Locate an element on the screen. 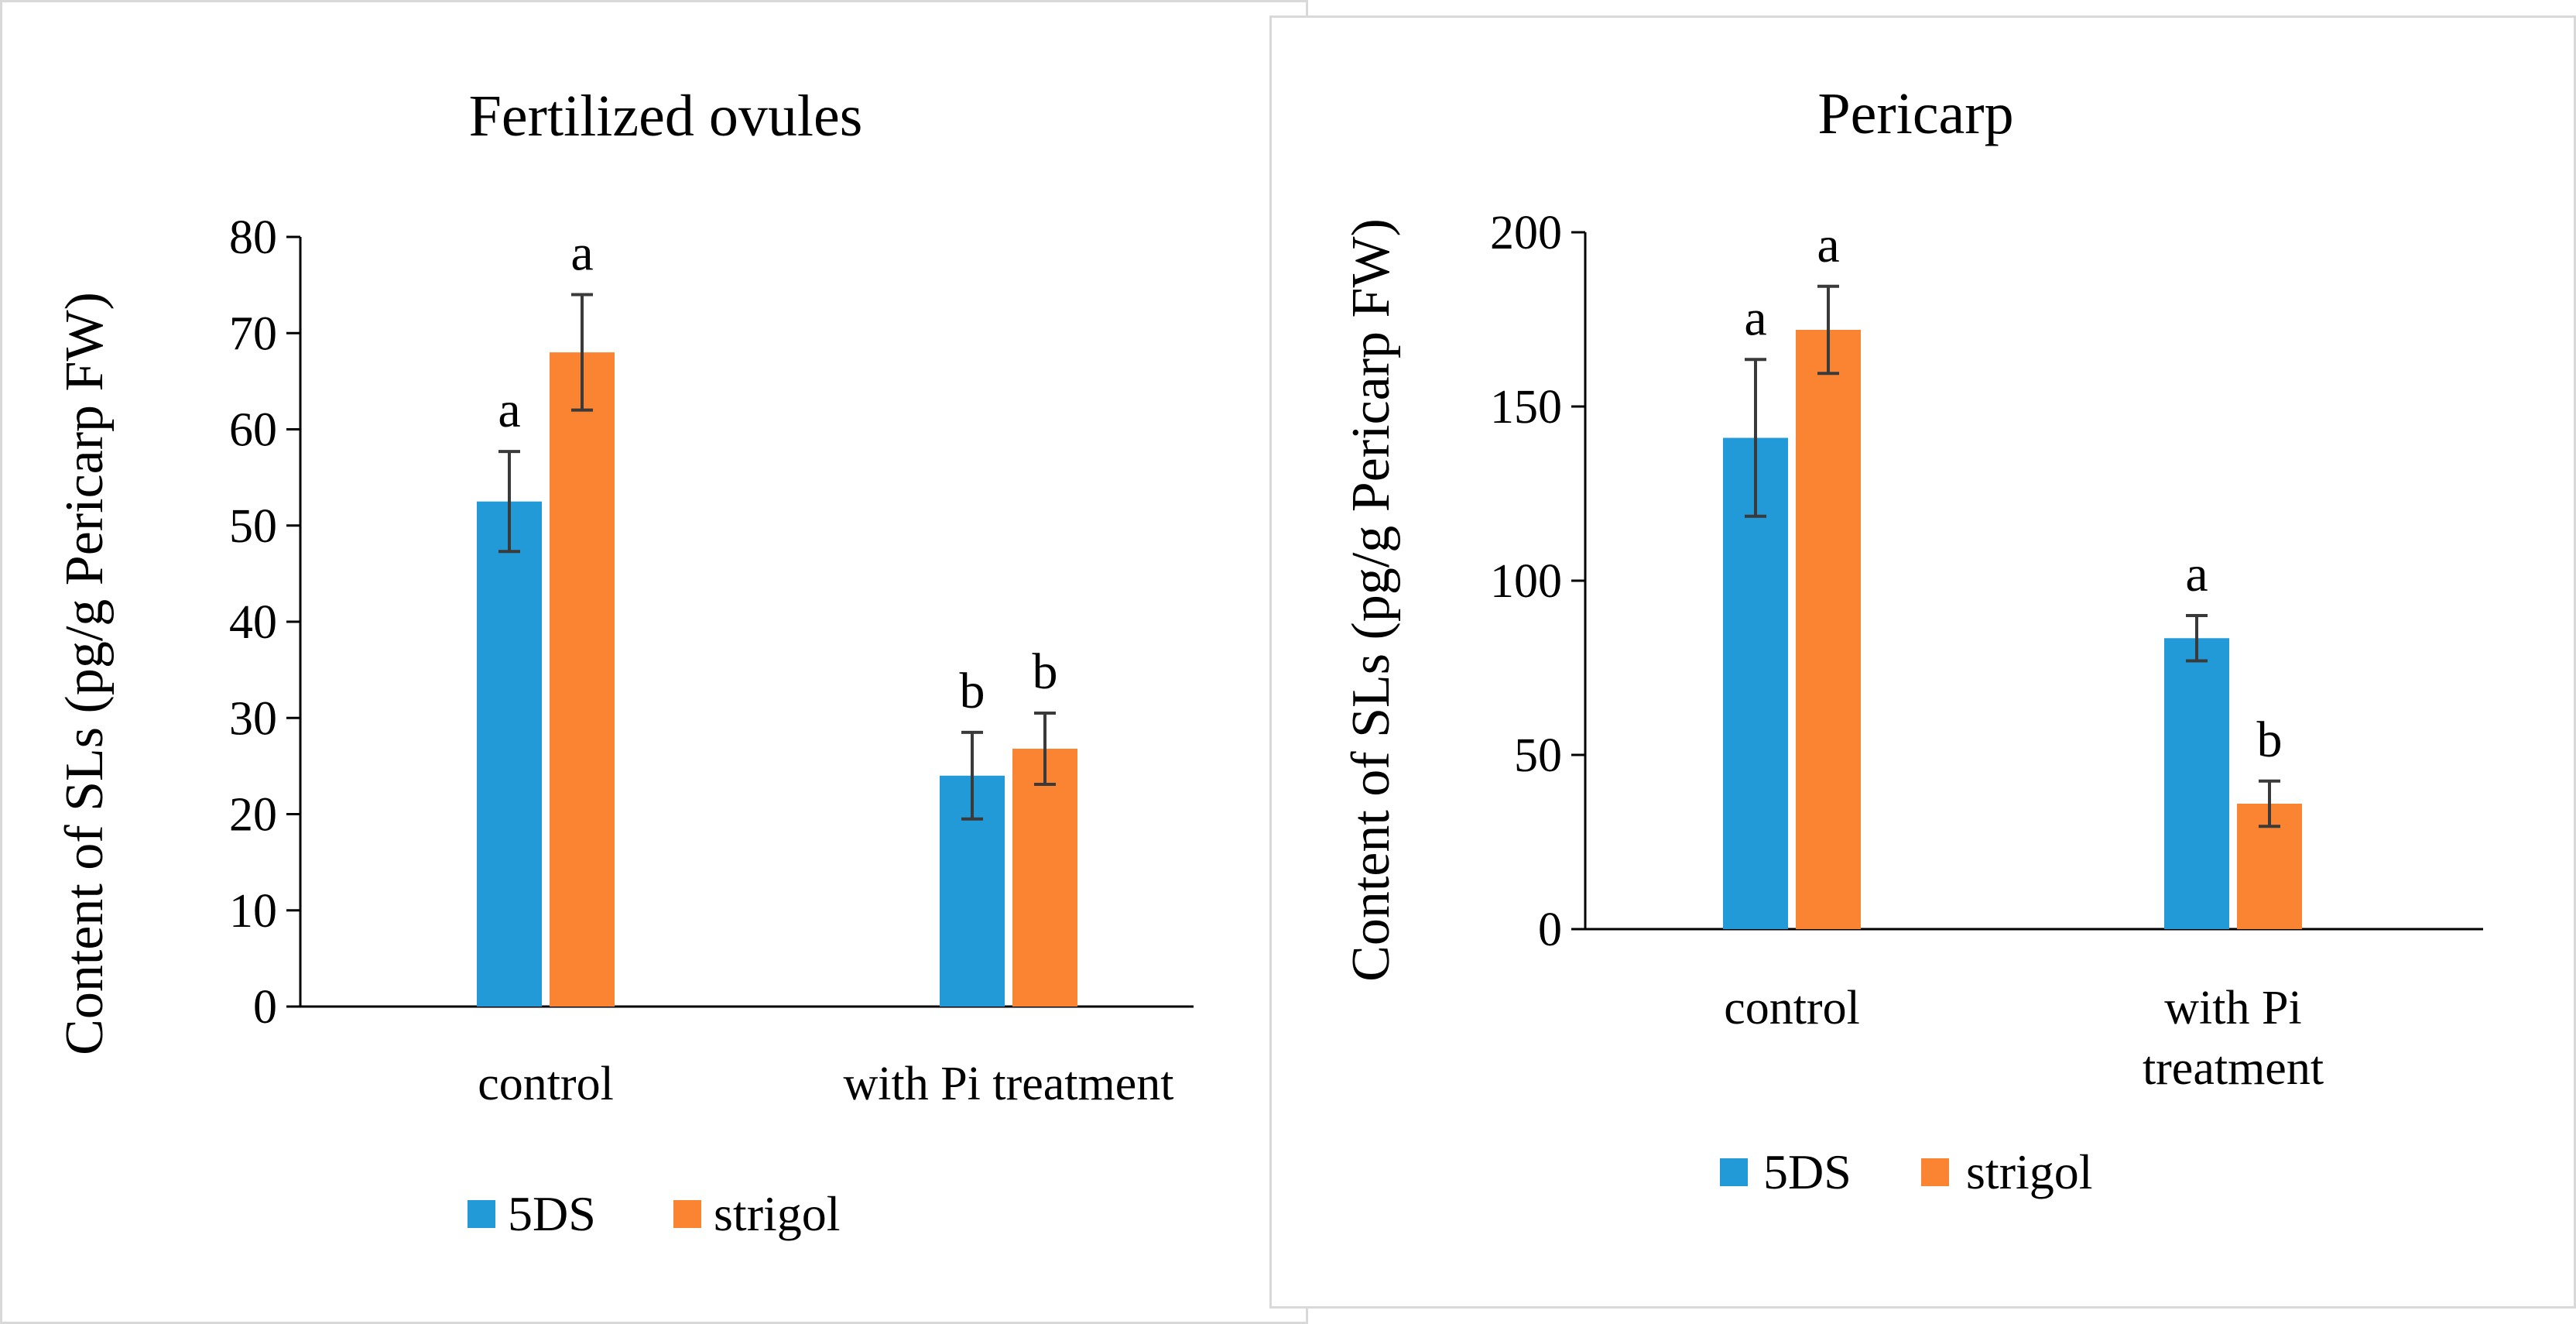  chart-title: Fertilized ovules is located at coordinates (666, 116).